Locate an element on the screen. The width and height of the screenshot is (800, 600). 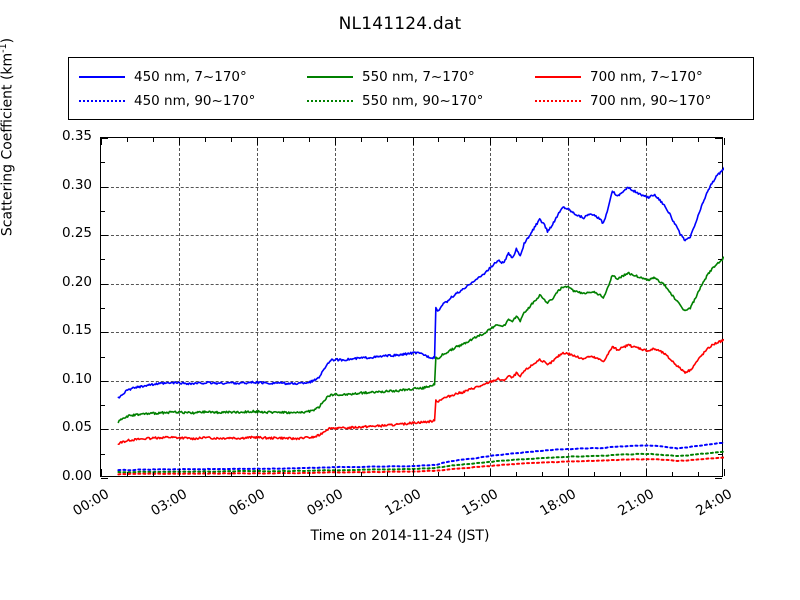
series-line is located at coordinates (421, 389).